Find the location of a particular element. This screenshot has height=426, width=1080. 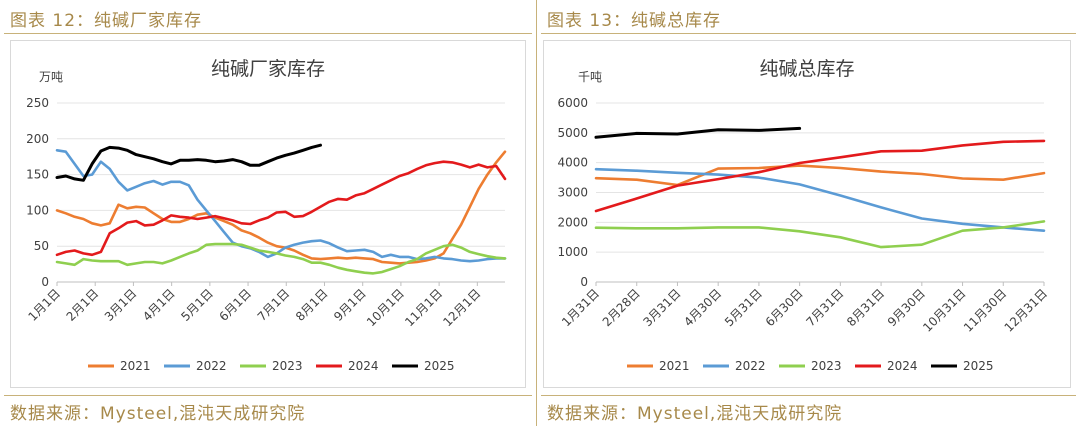

y-tick-label: 100 is located at coordinates (37, 210).